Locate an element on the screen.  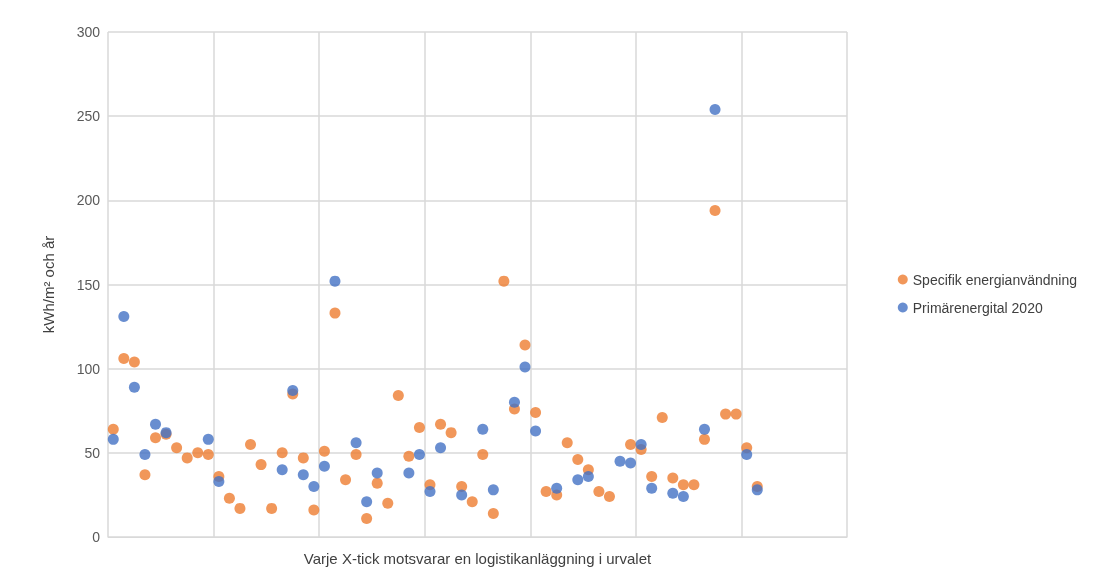
y-tick-label: 100 is located at coordinates (88, 368).